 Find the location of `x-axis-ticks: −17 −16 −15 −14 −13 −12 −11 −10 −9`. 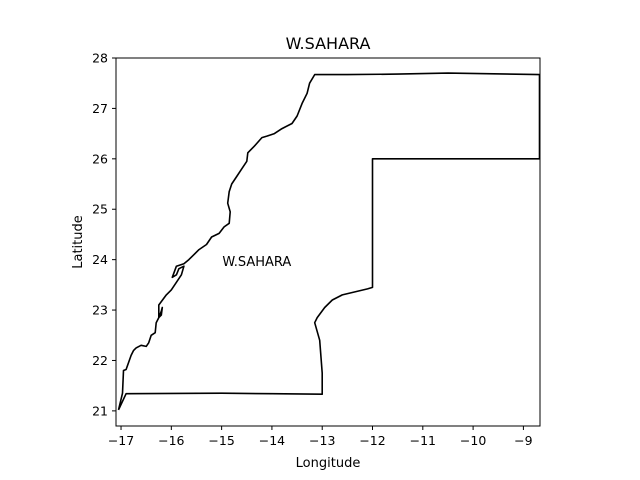

x-axis-ticks: −17 −16 −15 −14 −13 −12 −11 −10 −9 is located at coordinates (320, 437).